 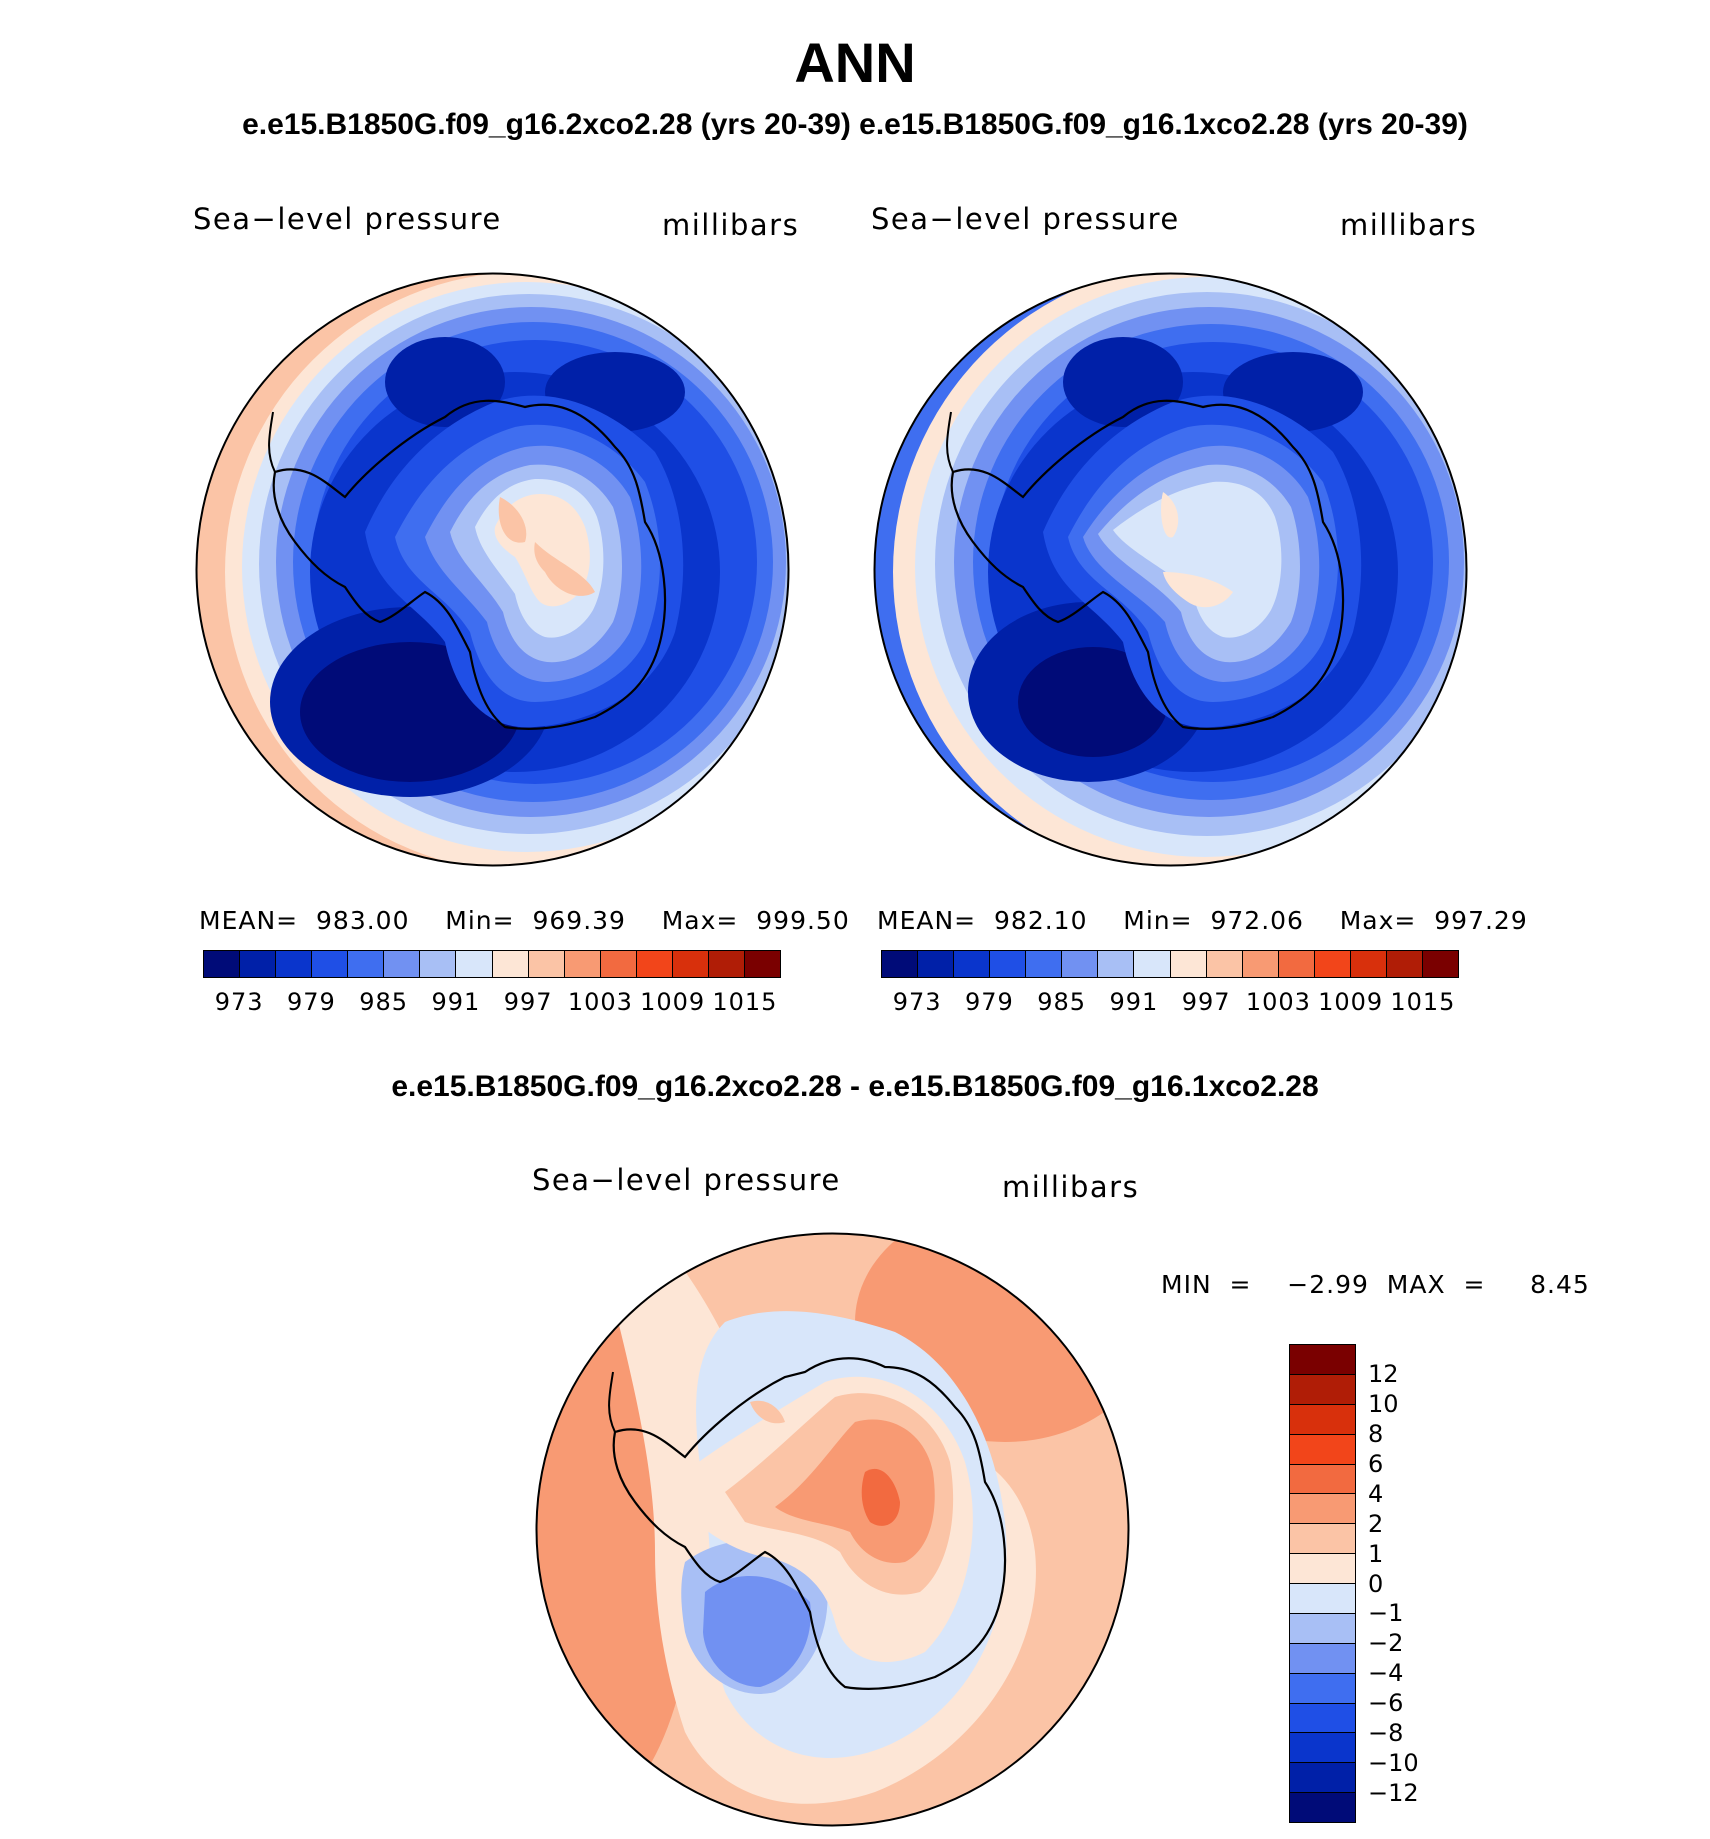 I want to click on colorbar-tick-label: −2, so click(x=1386, y=1643).